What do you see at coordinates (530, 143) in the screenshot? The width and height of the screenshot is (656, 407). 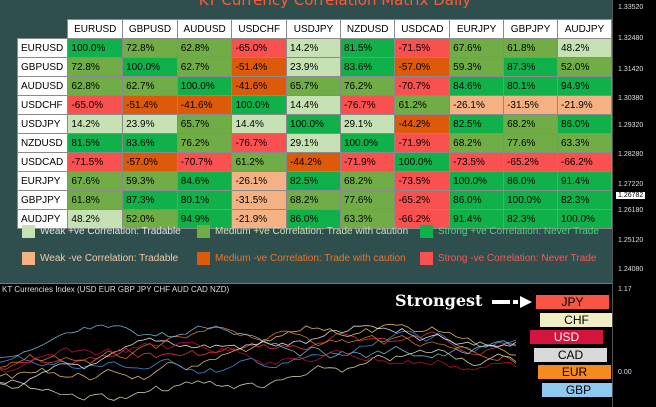 I see `correlation-cell: 77.6%` at bounding box center [530, 143].